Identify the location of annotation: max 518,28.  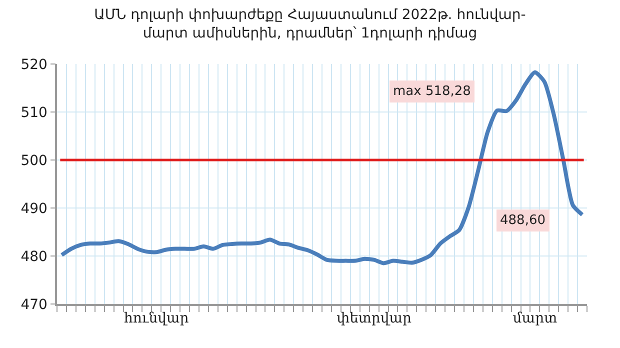
(432, 91).